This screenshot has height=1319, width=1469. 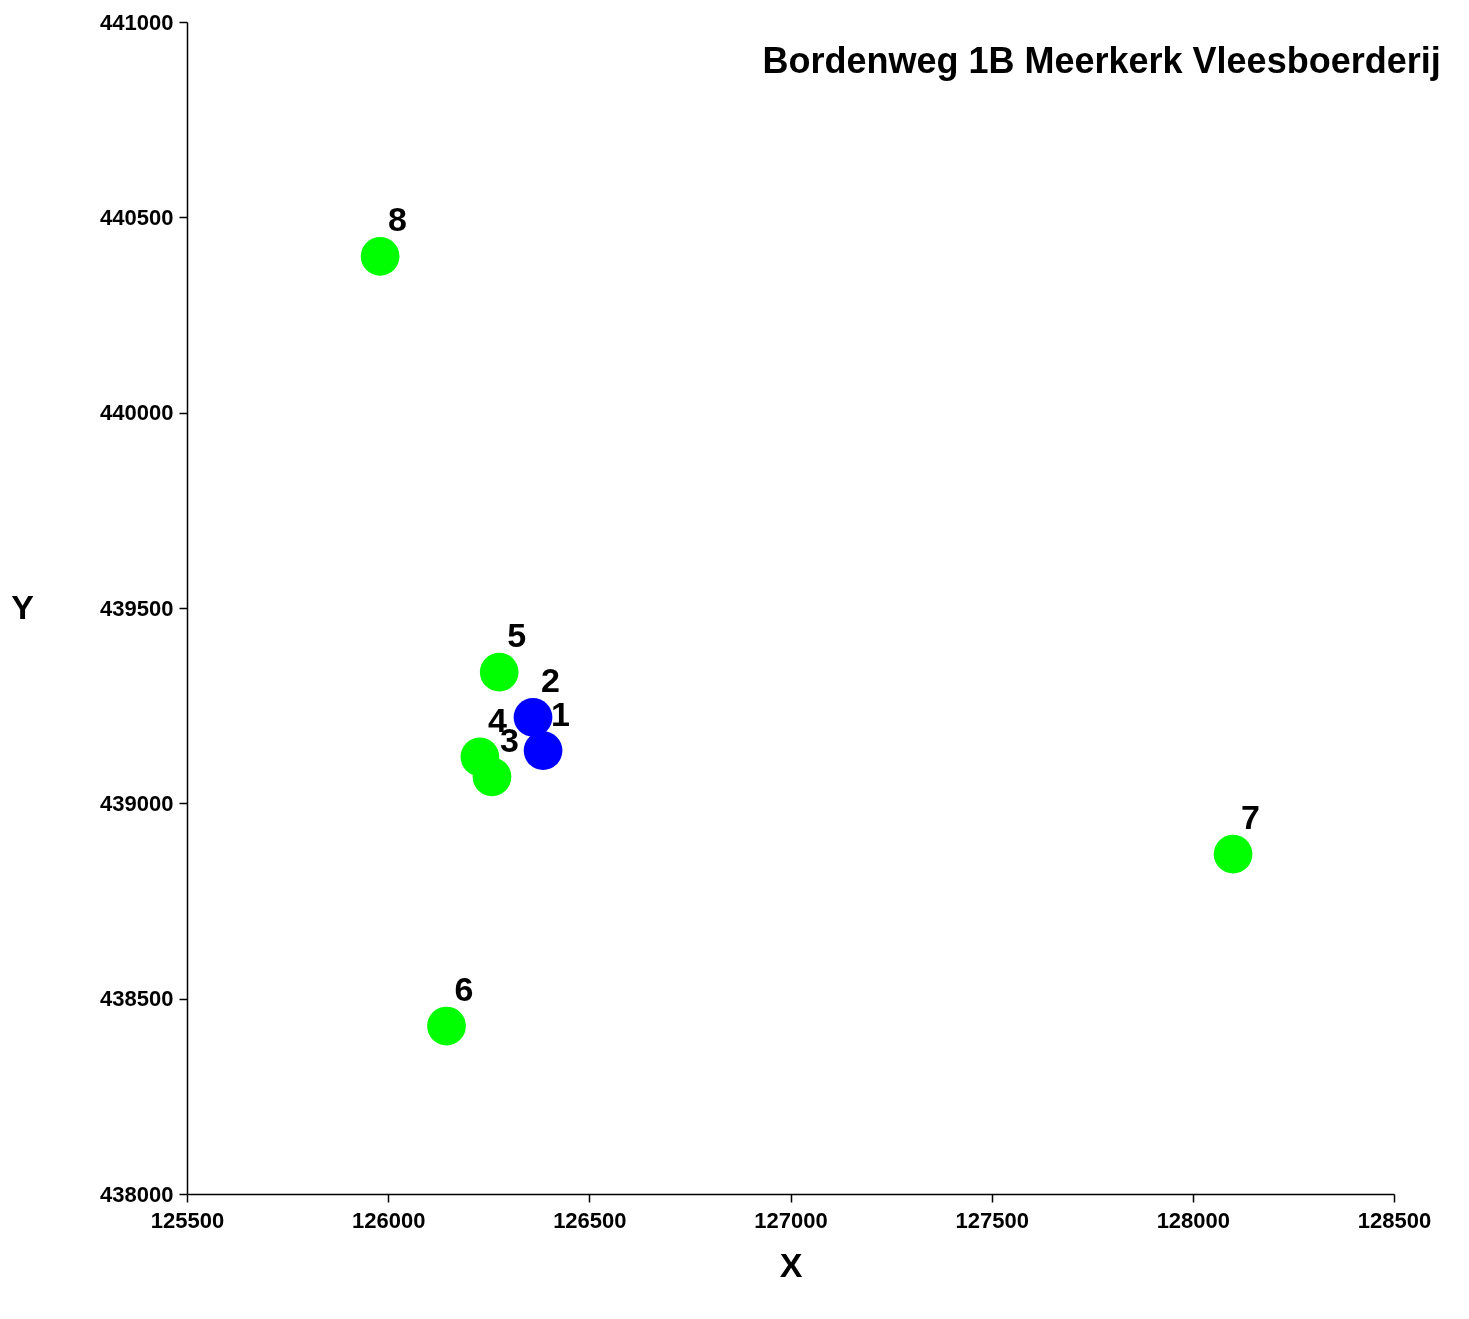 What do you see at coordinates (464, 989) in the screenshot?
I see `annotation: 6` at bounding box center [464, 989].